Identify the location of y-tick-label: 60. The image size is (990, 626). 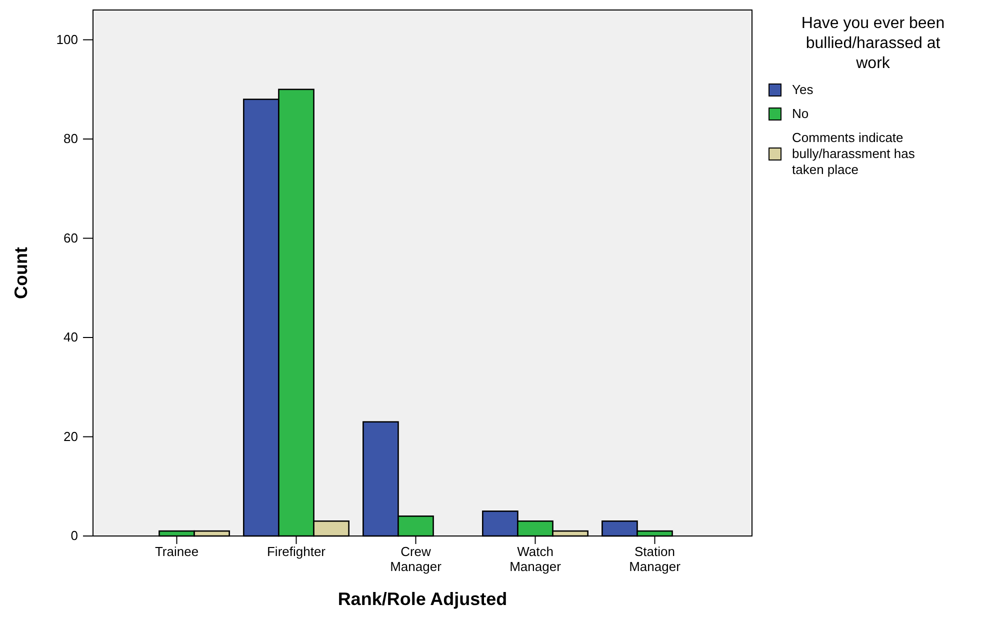
(71, 238).